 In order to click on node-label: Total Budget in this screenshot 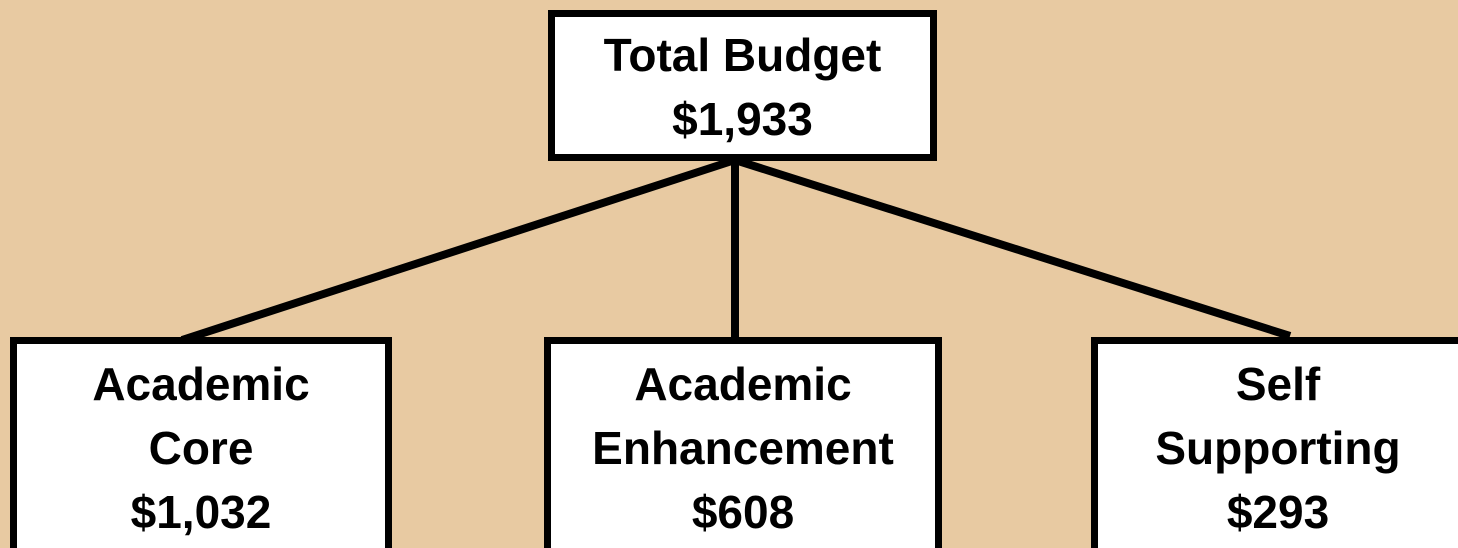, I will do `click(742, 55)`.